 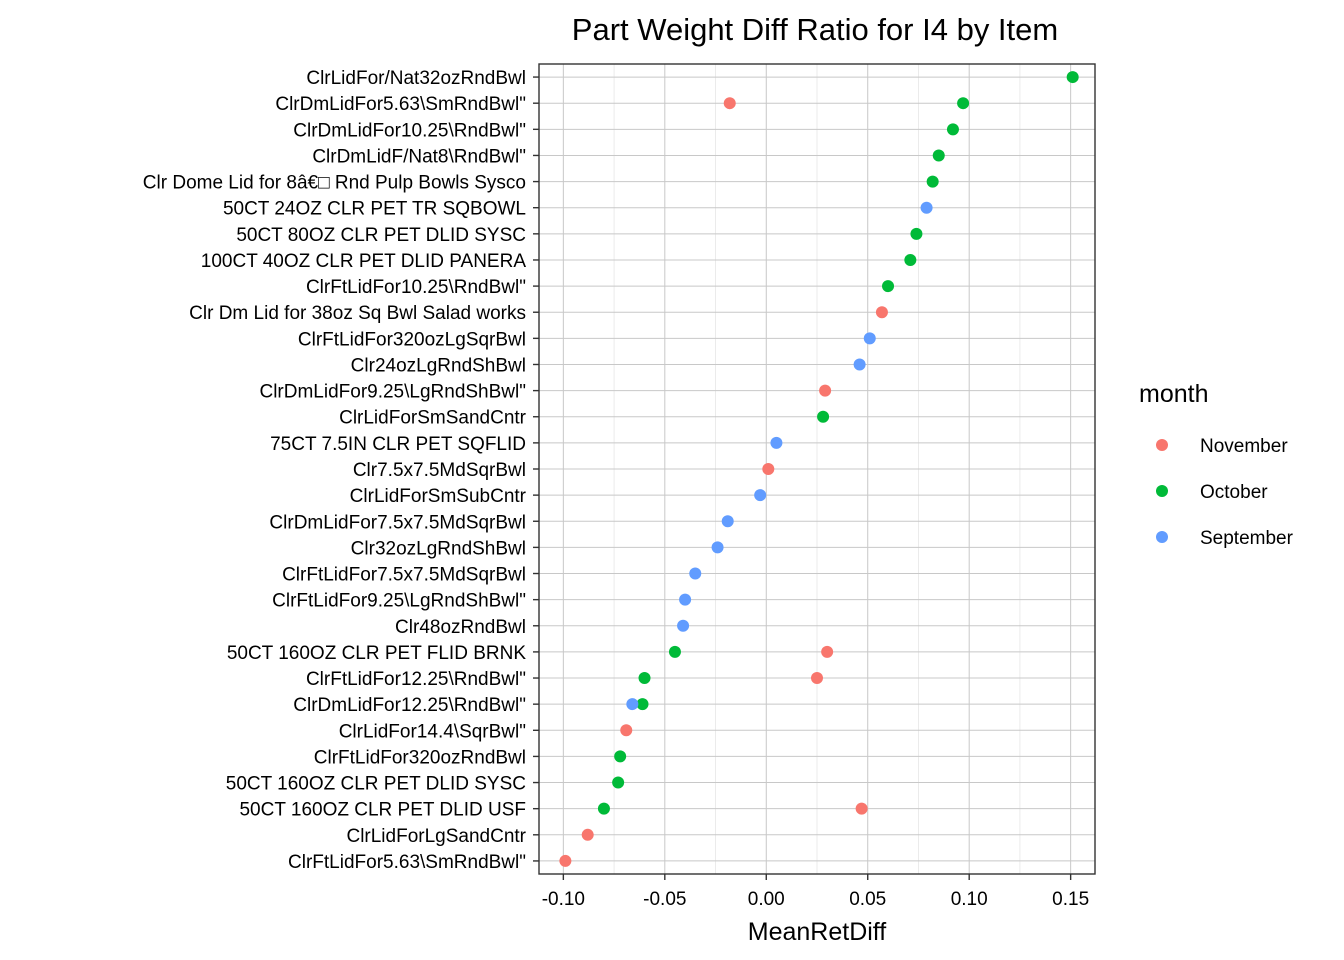 What do you see at coordinates (436, 836) in the screenshot?
I see `y-tick-label: ClrLidForLgSandCntr` at bounding box center [436, 836].